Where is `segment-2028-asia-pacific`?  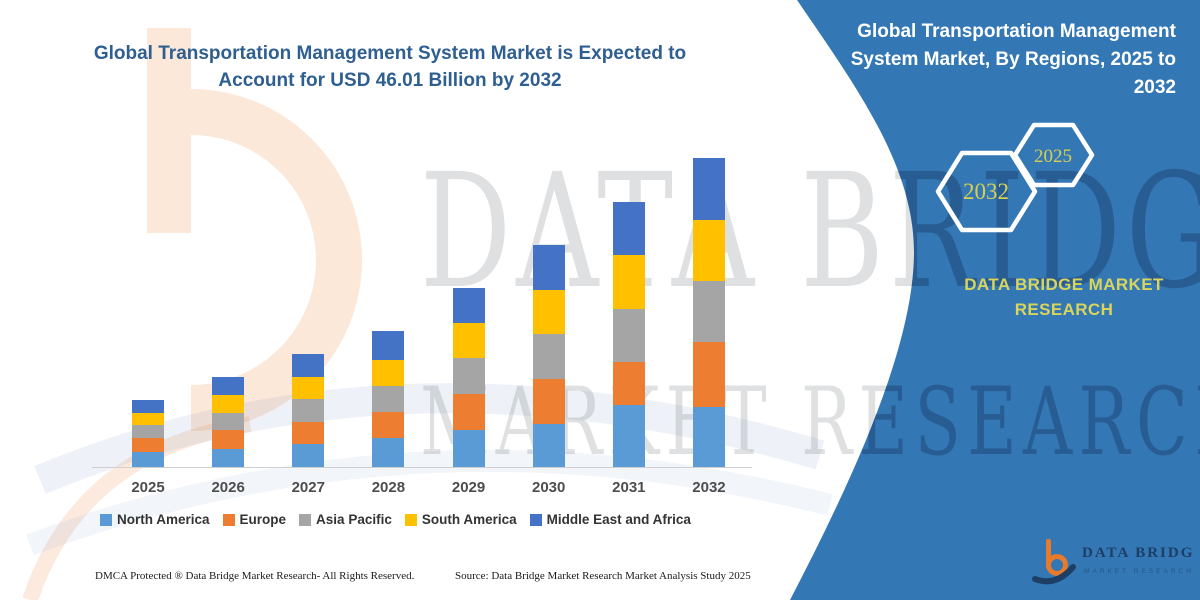 segment-2028-asia-pacific is located at coordinates (388, 398).